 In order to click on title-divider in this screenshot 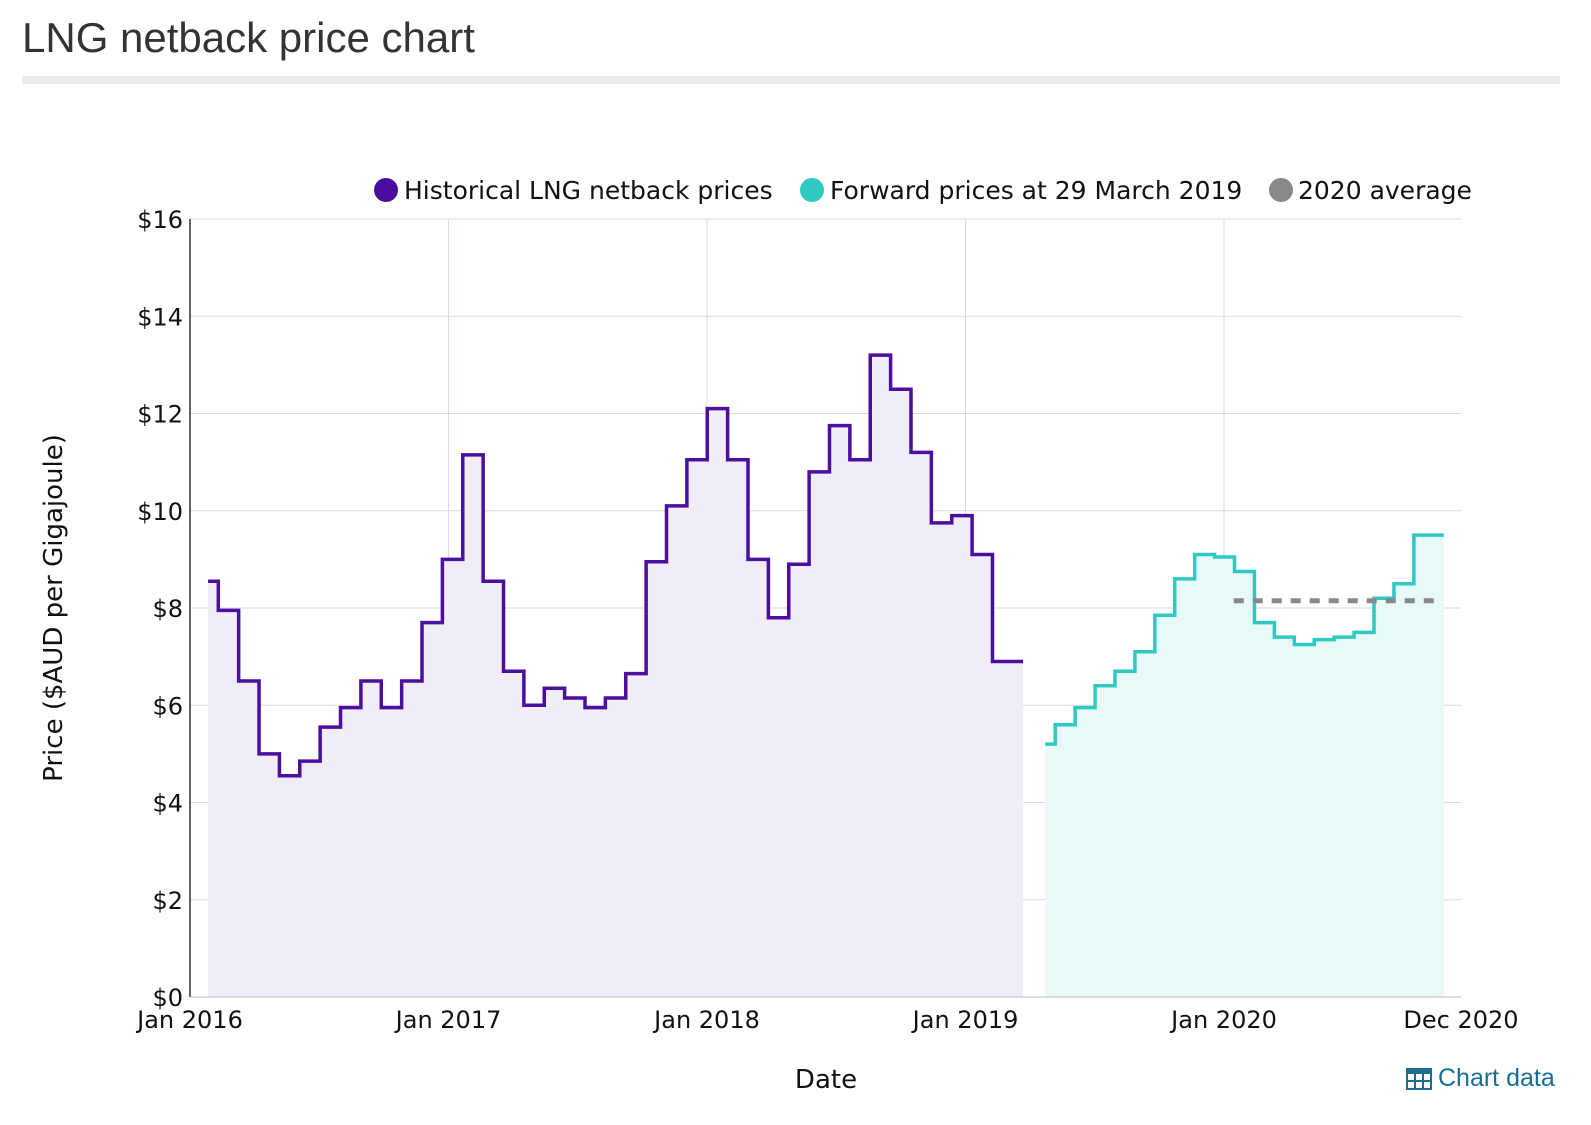, I will do `click(791, 80)`.